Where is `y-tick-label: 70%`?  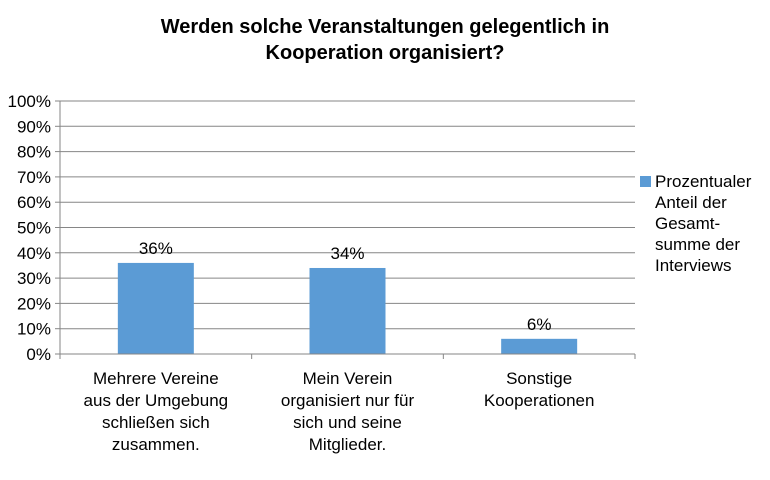
y-tick-label: 70% is located at coordinates (34, 177).